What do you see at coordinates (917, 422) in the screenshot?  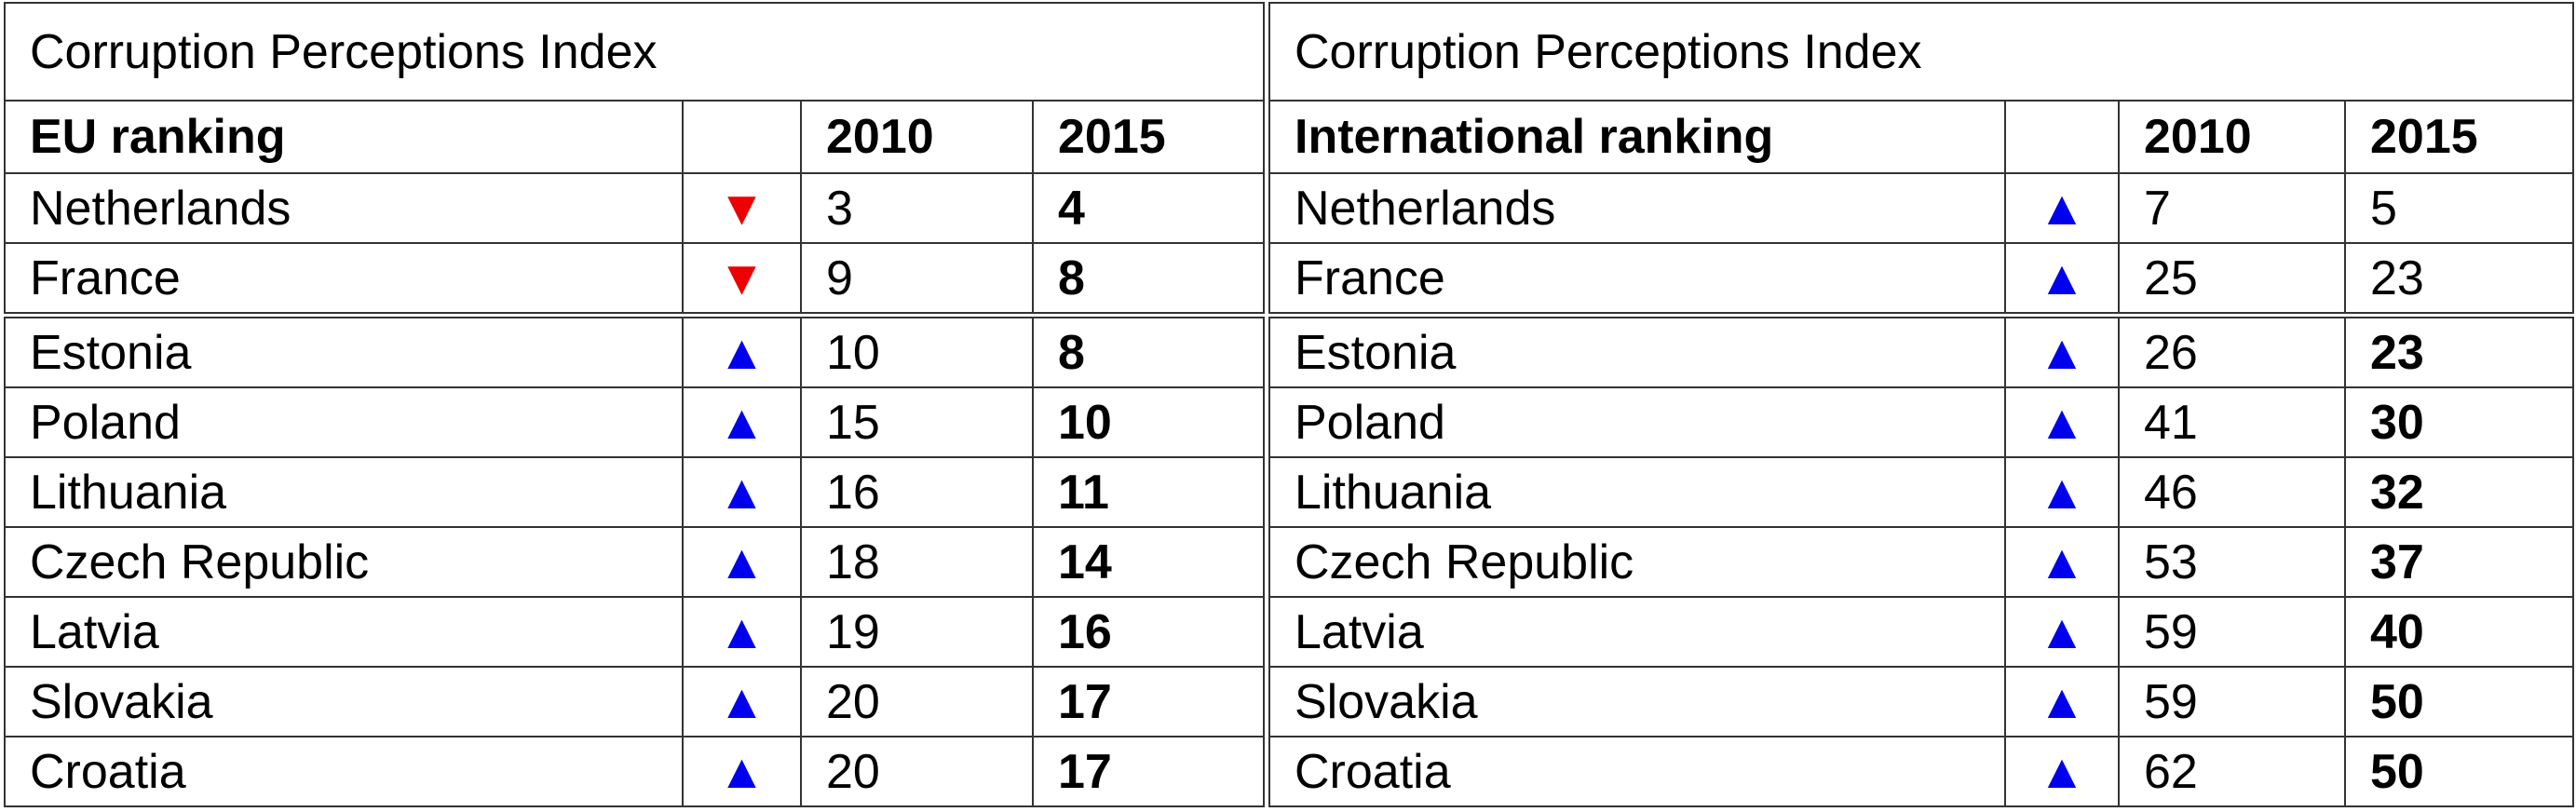 I see `rank-2010: 15` at bounding box center [917, 422].